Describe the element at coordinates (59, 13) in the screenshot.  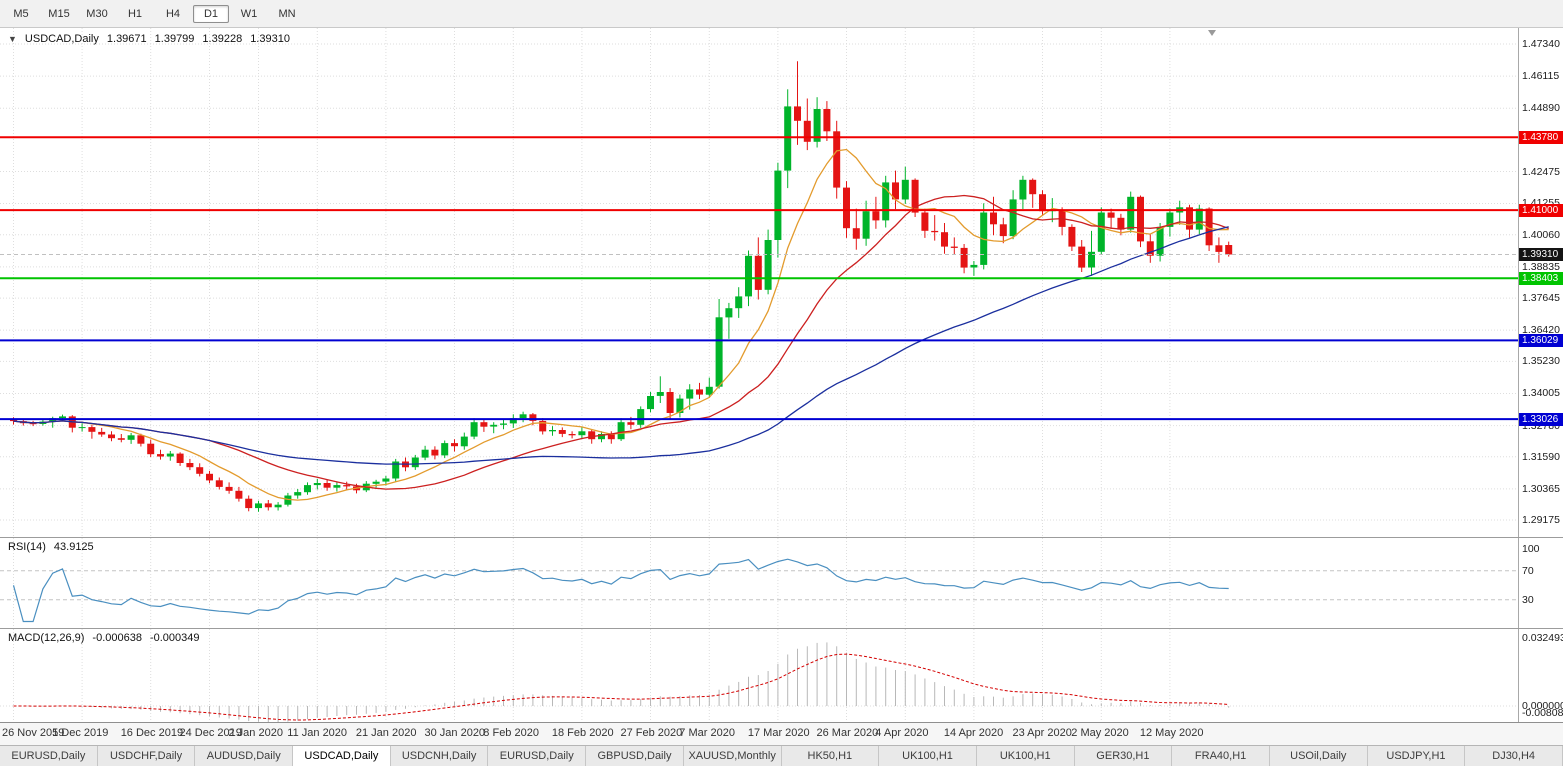
I see `timeframe-m15-button: M15` at that location.